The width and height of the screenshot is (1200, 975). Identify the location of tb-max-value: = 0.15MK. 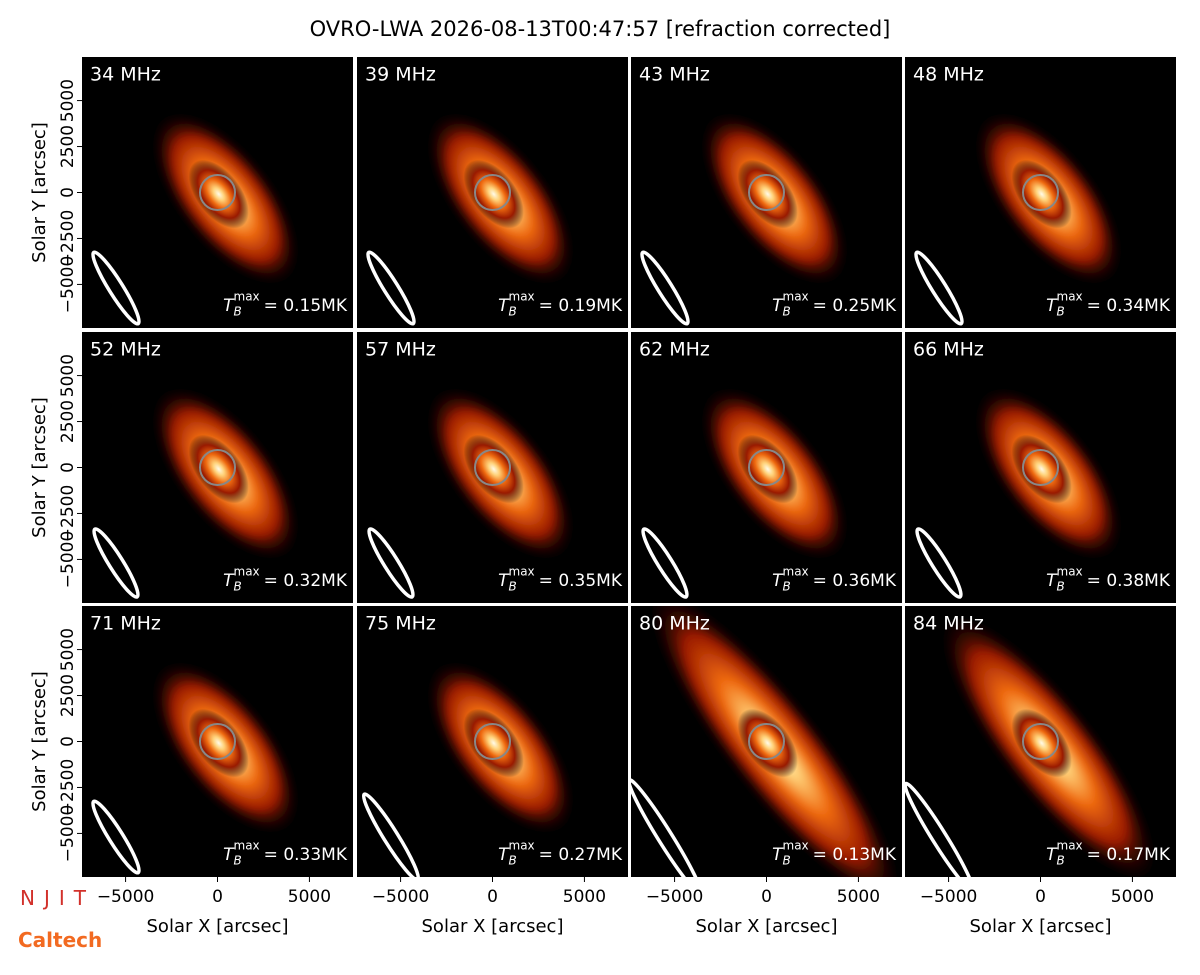
(306, 306).